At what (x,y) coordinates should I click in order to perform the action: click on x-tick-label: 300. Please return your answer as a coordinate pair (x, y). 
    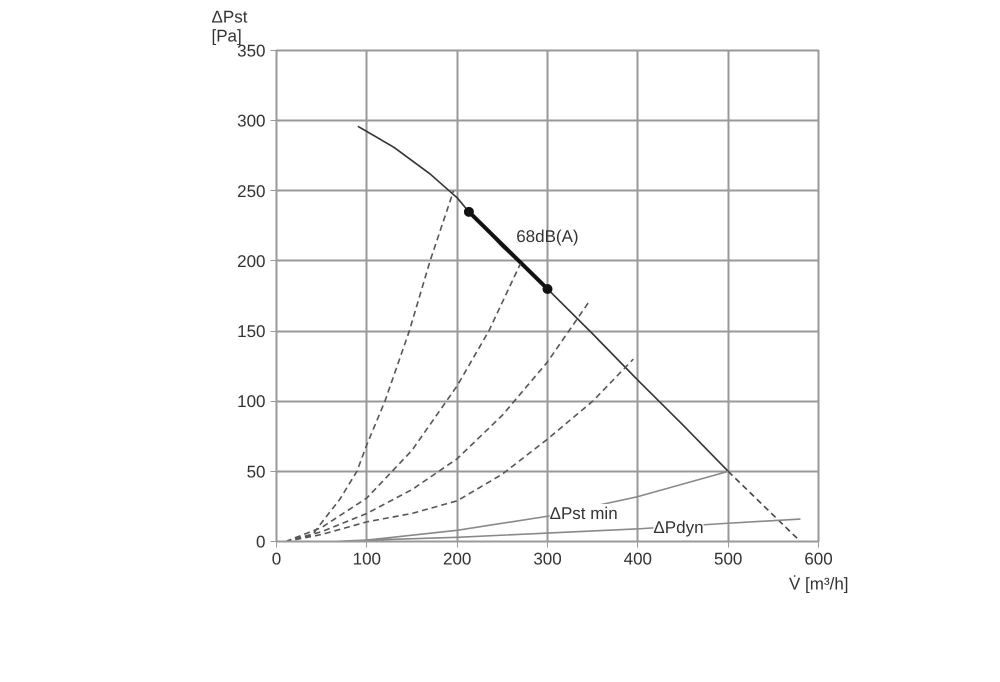
    Looking at the image, I should click on (547, 559).